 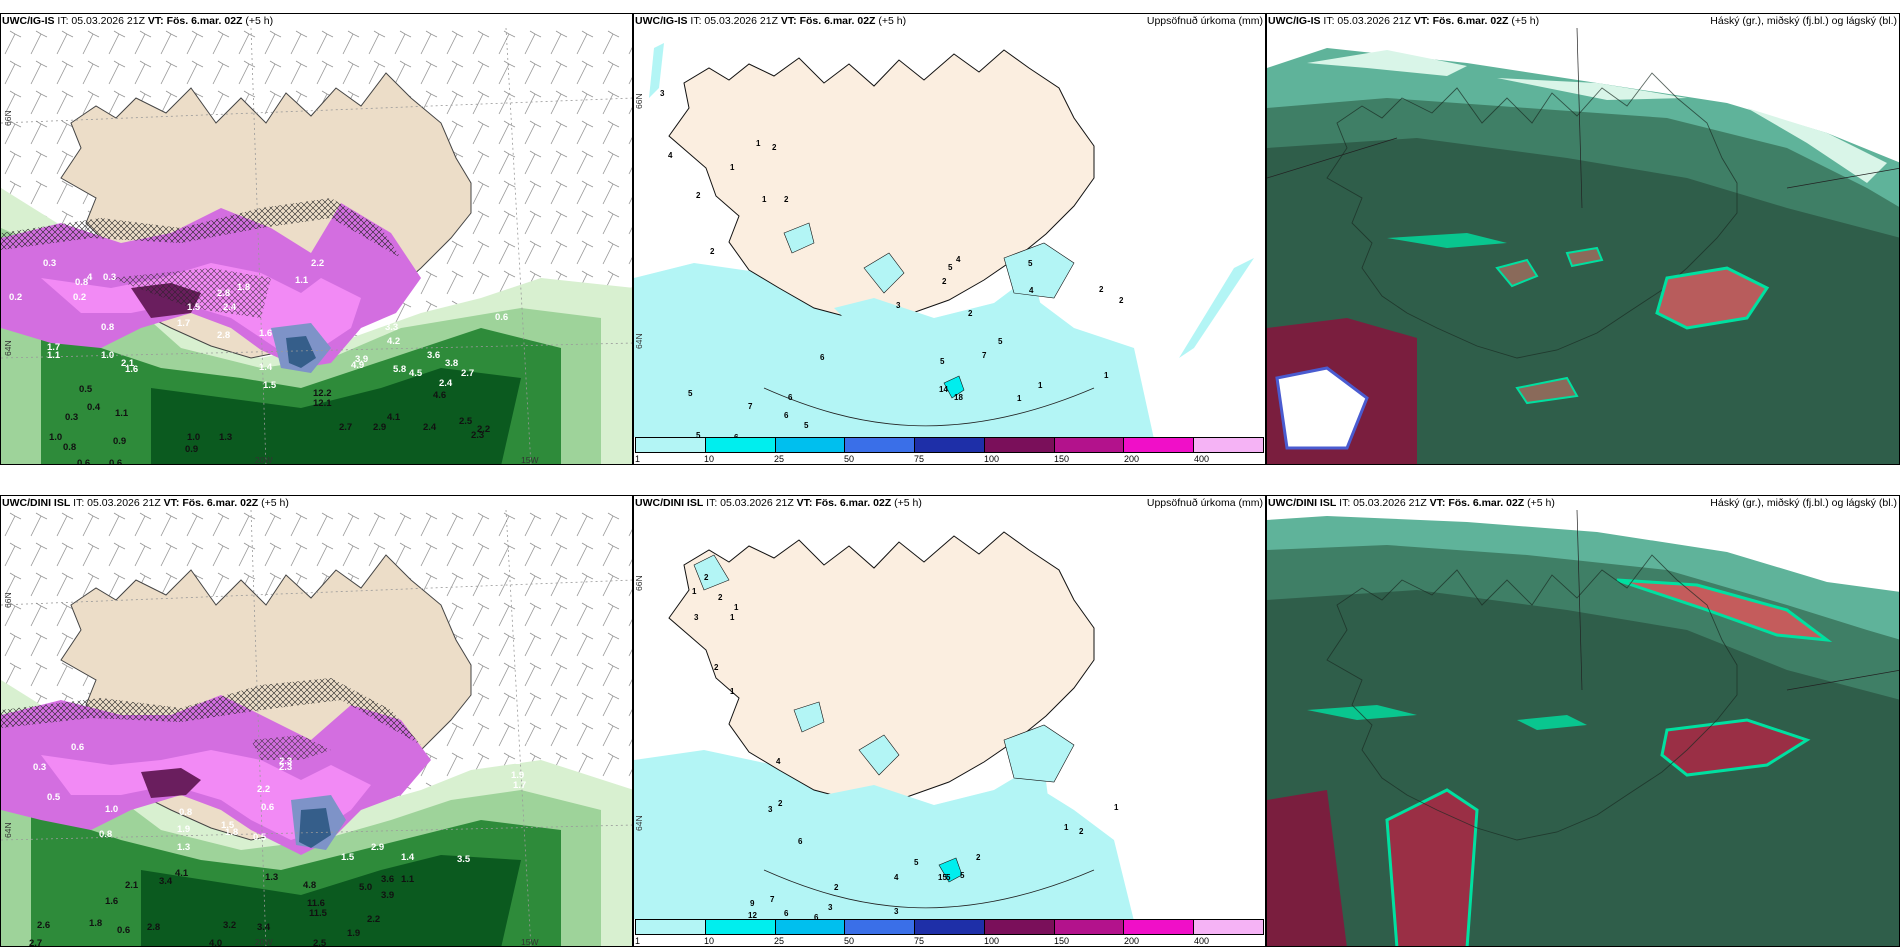 I want to click on map-value-label: 4.1, so click(x=394, y=417).